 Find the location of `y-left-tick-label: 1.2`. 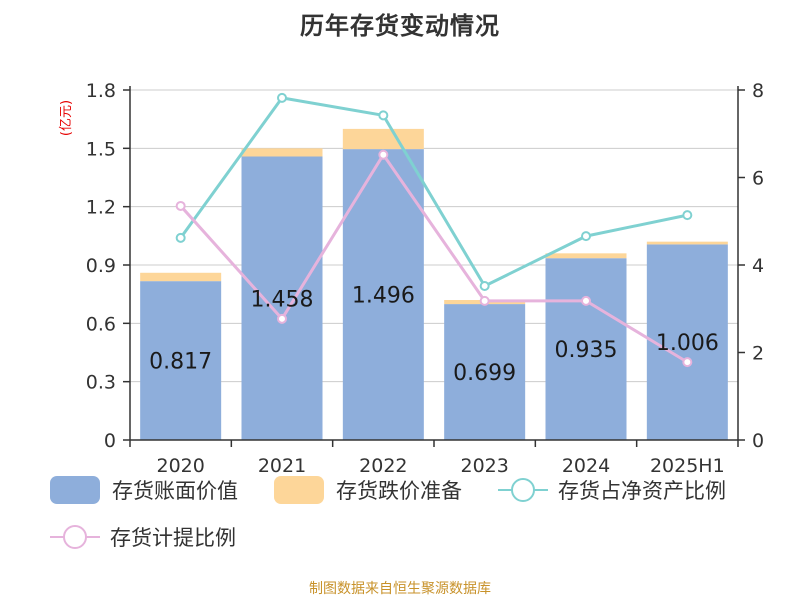

y-left-tick-label: 1.2 is located at coordinates (101, 208).